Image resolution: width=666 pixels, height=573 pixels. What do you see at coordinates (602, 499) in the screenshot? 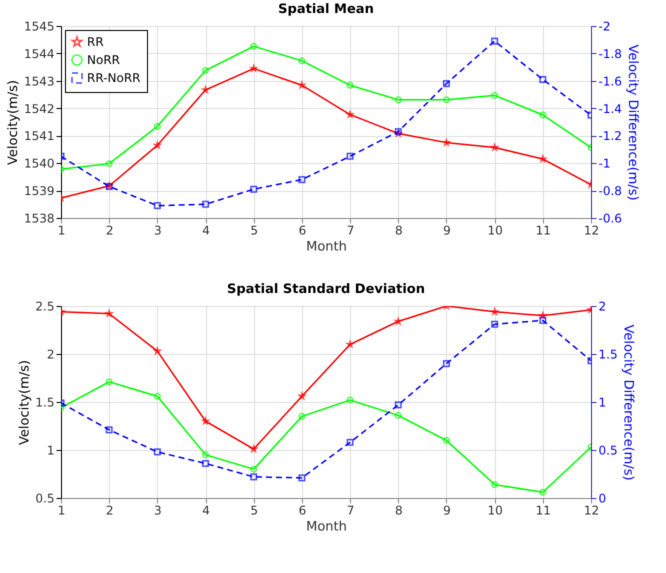
I see `y2-tick-label: 0` at bounding box center [602, 499].